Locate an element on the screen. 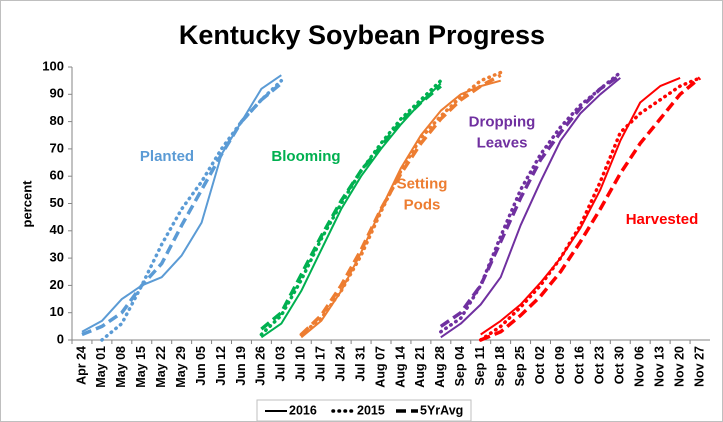 Image resolution: width=723 pixels, height=422 pixels. y-tick-label: 30 is located at coordinates (57, 257).